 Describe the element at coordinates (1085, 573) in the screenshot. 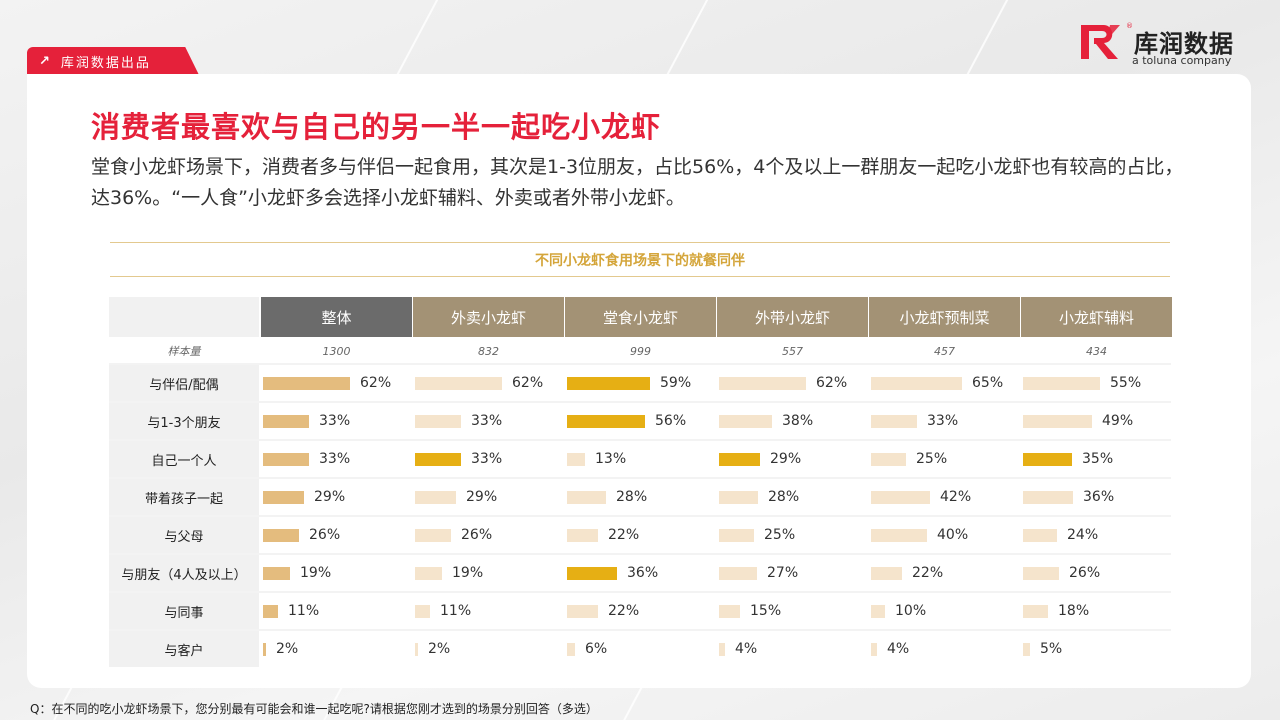

I see `value-label: 26%` at that location.